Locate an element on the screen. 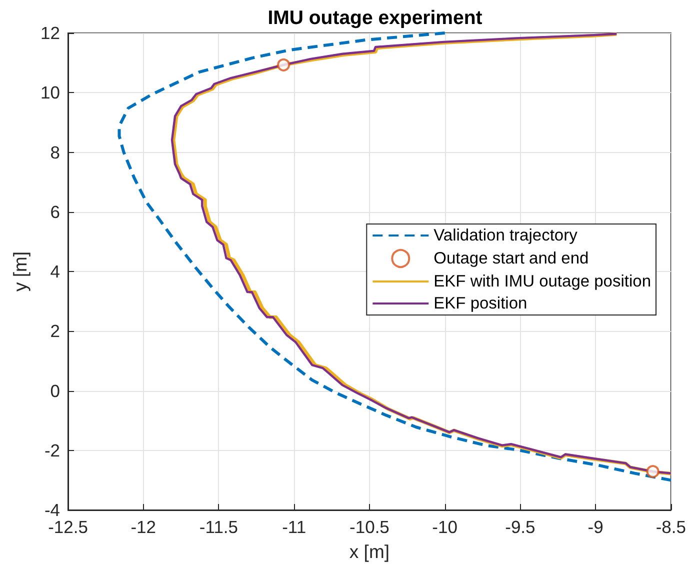  y-tick-label: 0 is located at coordinates (55, 390).